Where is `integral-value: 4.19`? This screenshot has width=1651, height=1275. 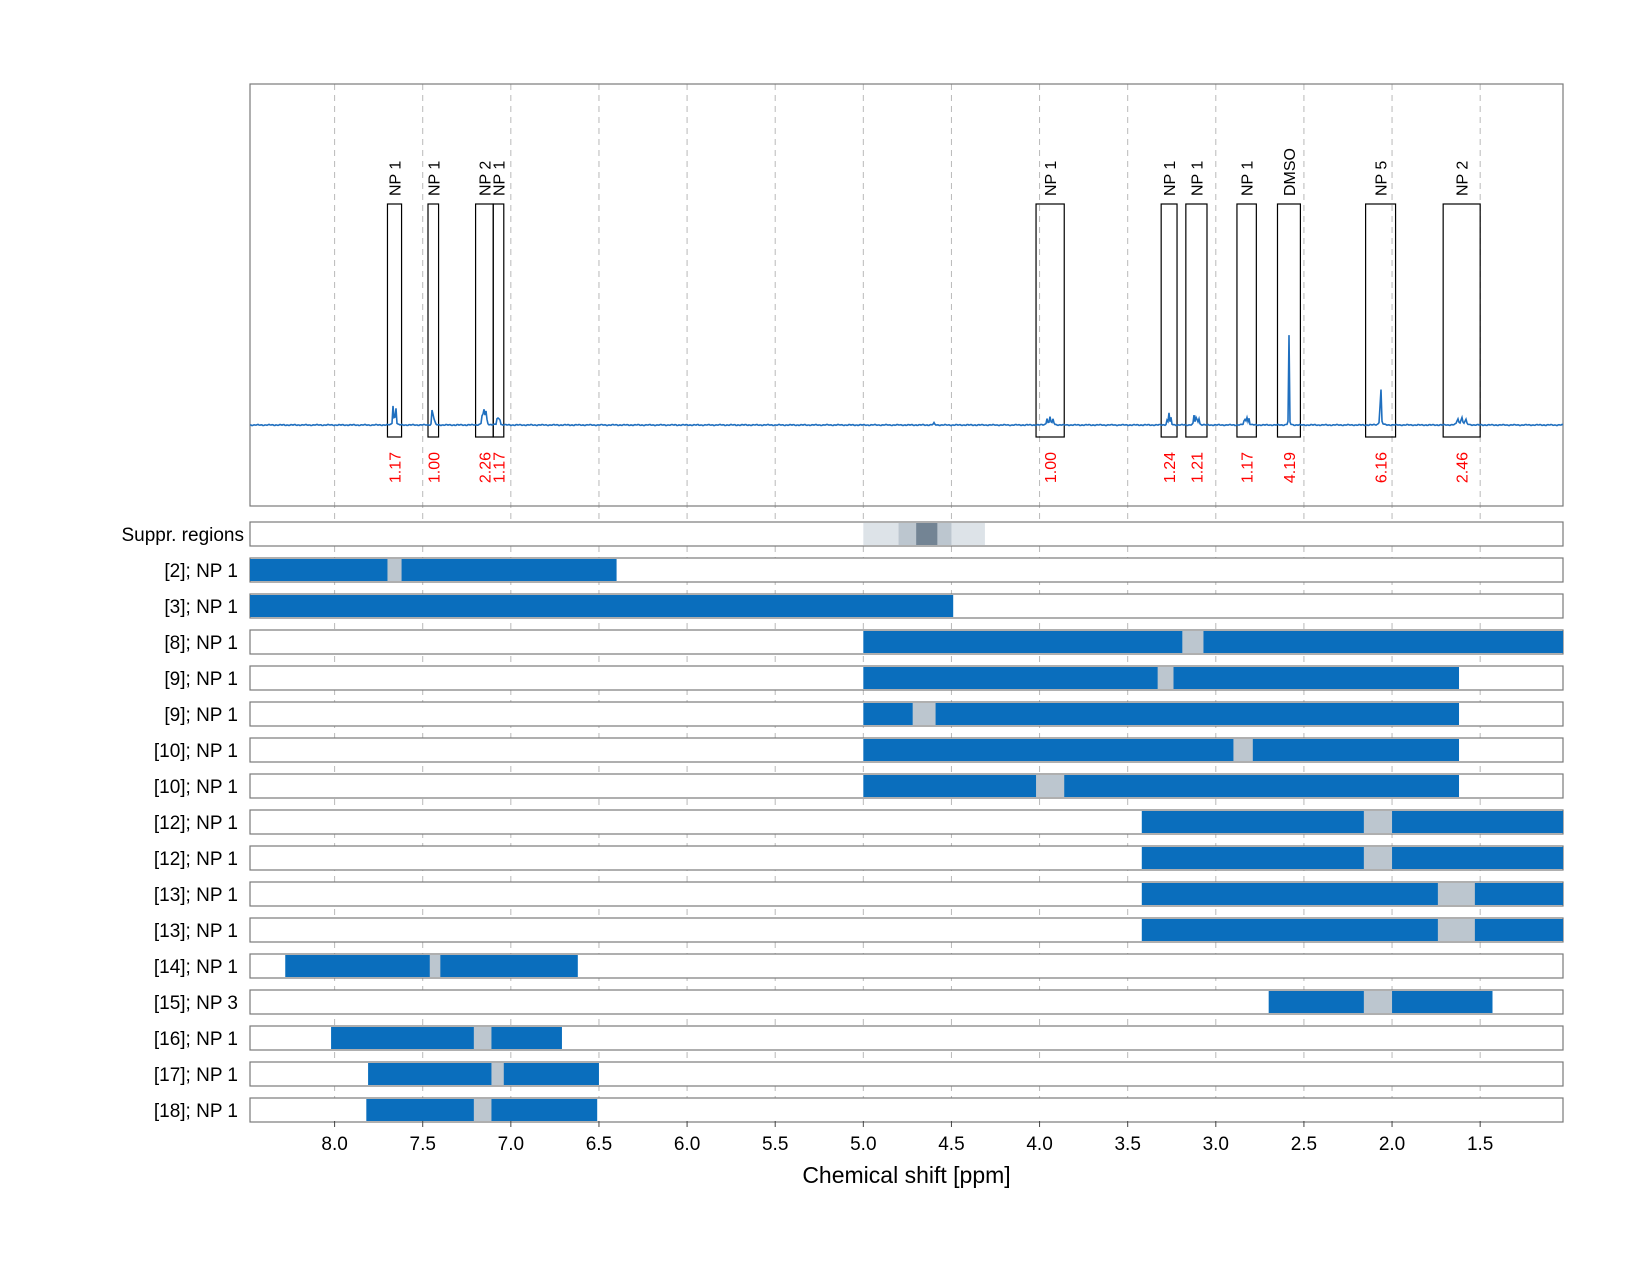
integral-value: 4.19 is located at coordinates (1290, 467).